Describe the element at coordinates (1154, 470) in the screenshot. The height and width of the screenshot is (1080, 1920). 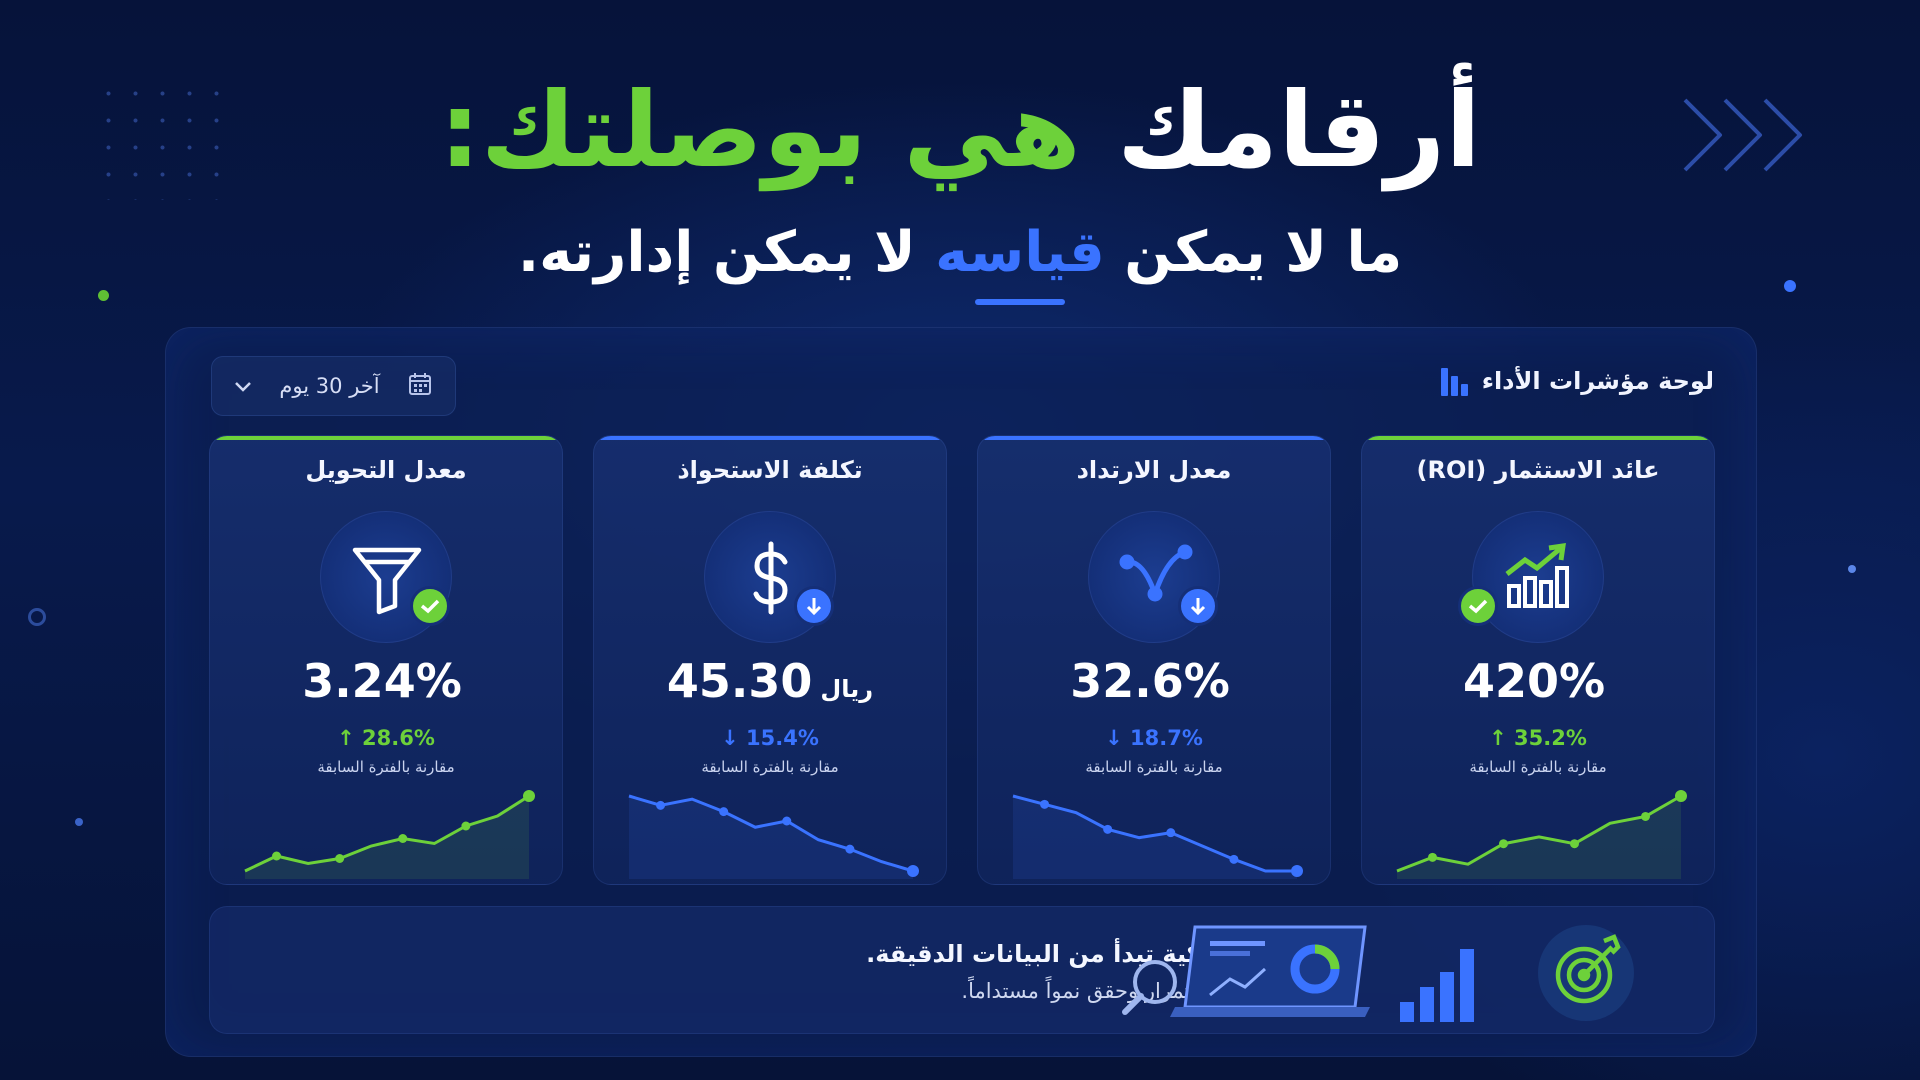
I see `card-title: معدل الارتداد` at that location.